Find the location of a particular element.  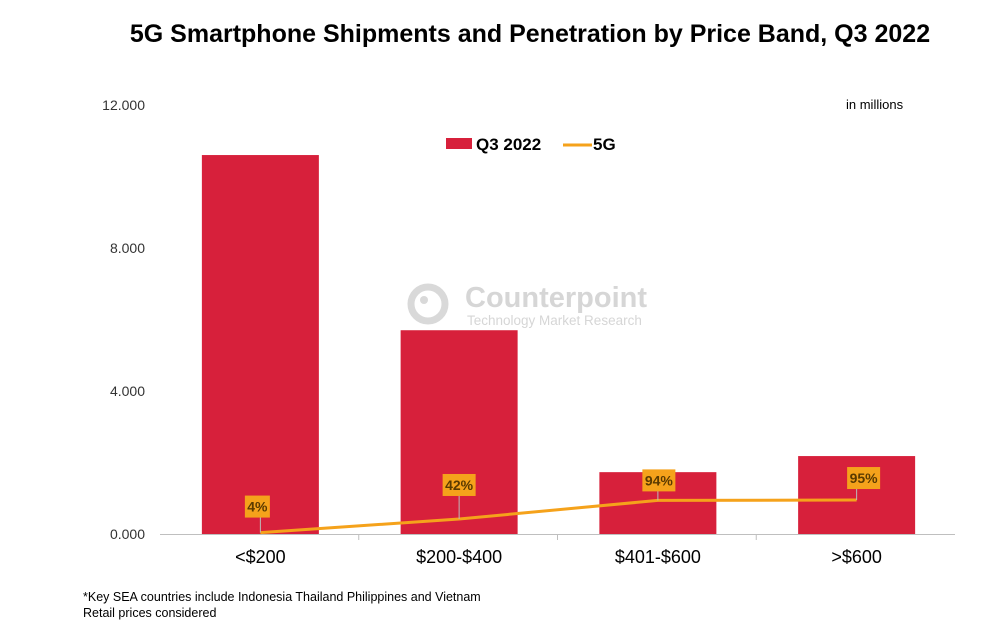

data-label-1: 42% is located at coordinates (459, 485).